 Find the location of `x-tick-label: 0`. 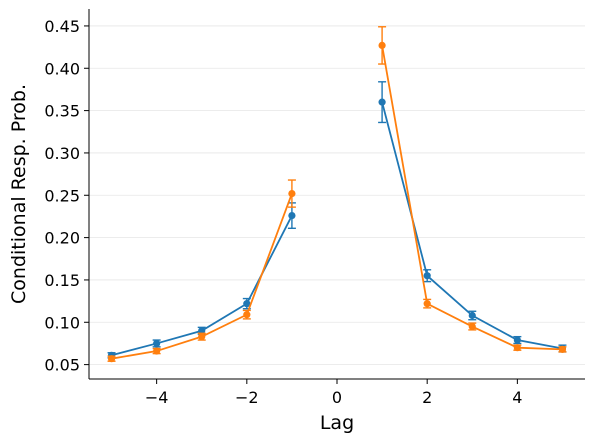

x-tick-label: 0 is located at coordinates (337, 397).